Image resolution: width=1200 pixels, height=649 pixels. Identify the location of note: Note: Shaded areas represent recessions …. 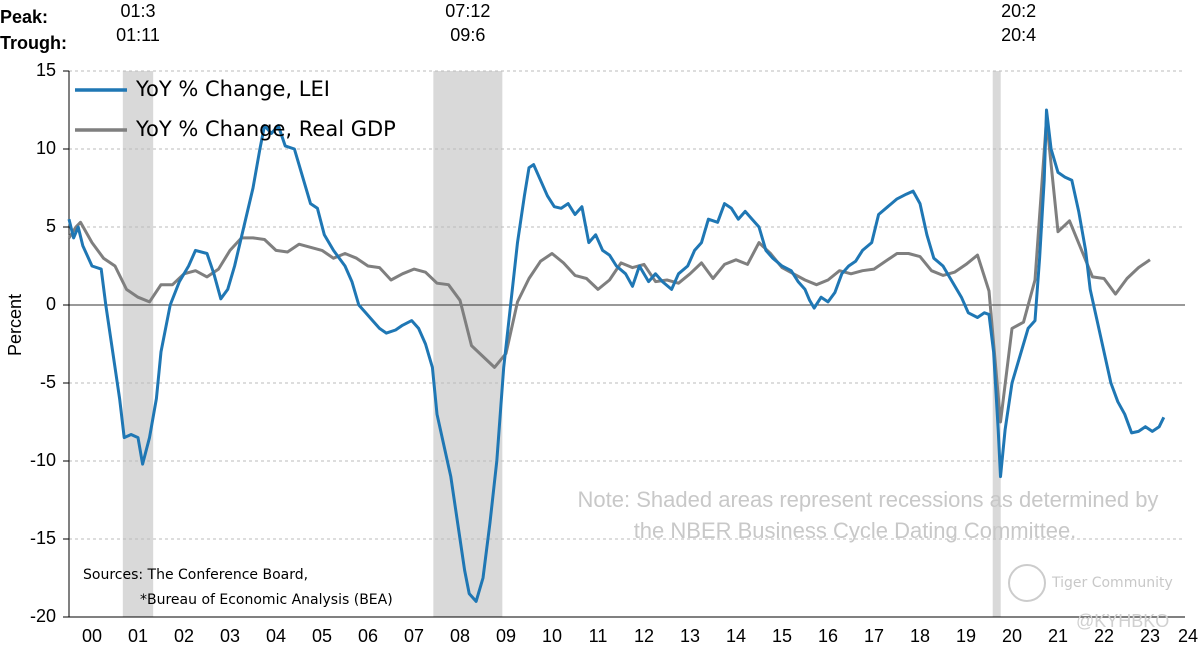
(868, 499).